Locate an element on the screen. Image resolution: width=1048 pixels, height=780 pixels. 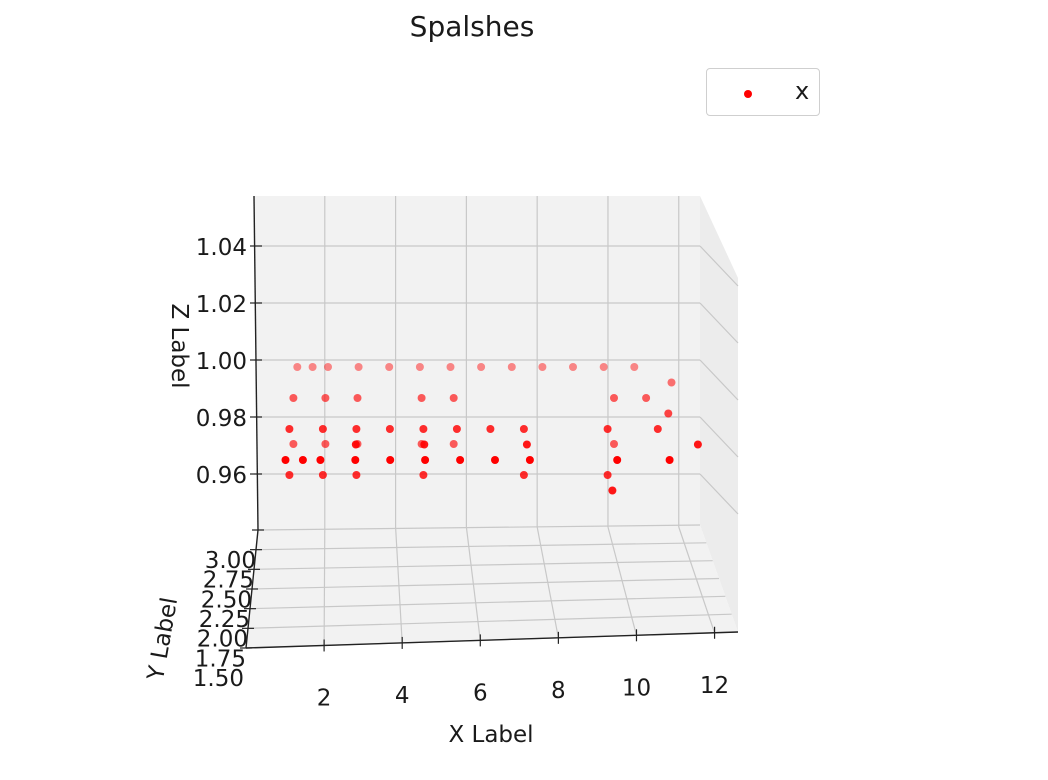
data-points is located at coordinates (491, 429).